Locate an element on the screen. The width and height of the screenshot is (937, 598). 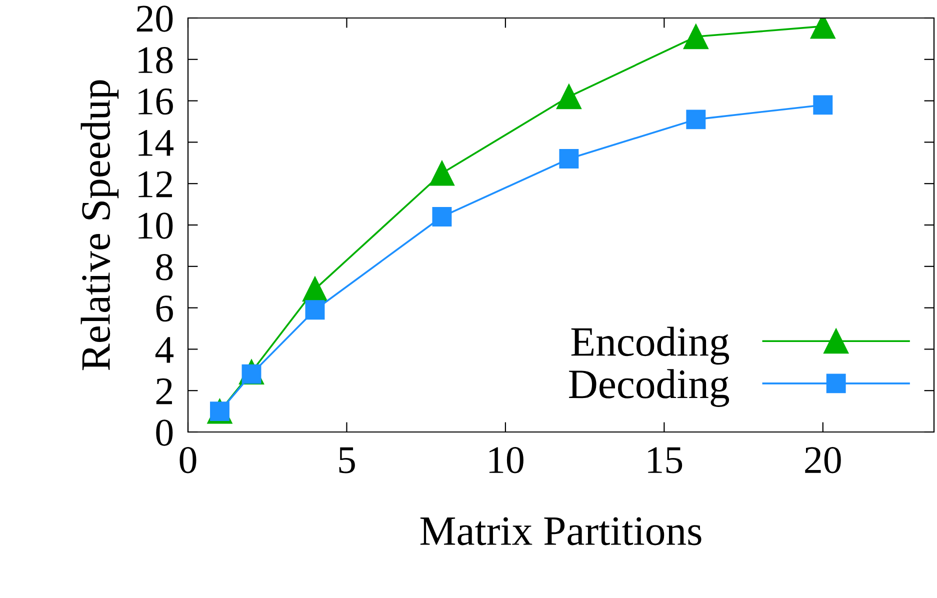
y-tick-label: 18 is located at coordinates (155, 60).